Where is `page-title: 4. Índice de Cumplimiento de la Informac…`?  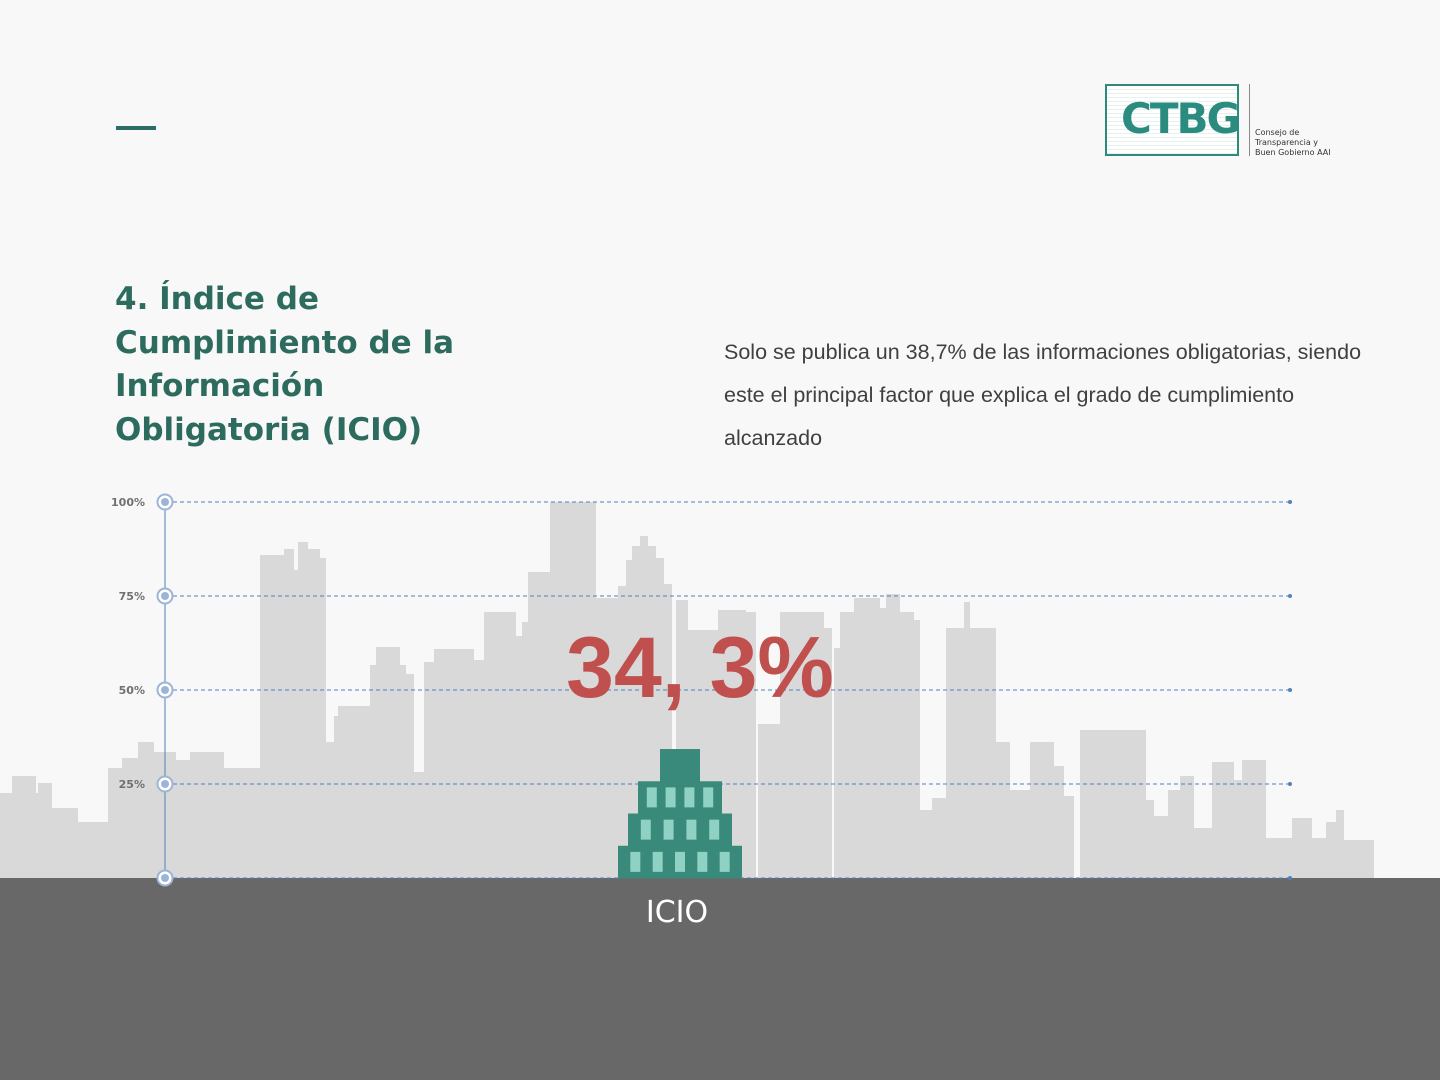 page-title: 4. Índice de Cumplimiento de la Informac… is located at coordinates (285, 364).